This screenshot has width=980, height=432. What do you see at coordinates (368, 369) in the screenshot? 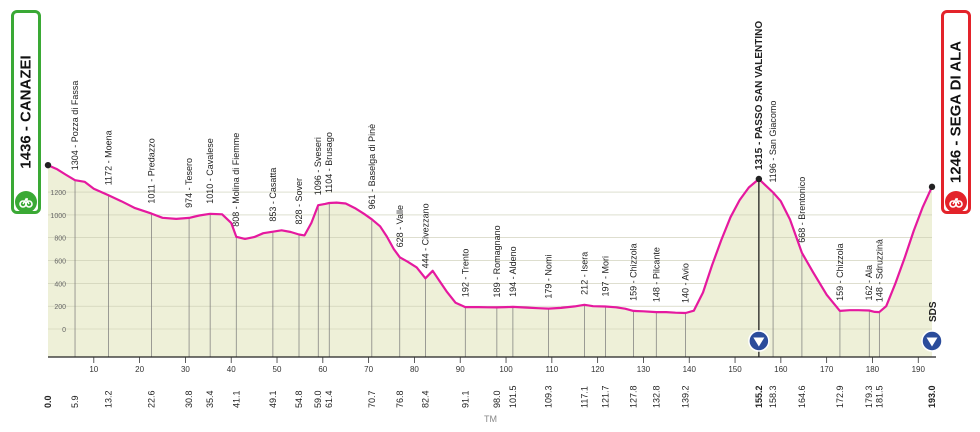
I see `km-tick-label: 70` at bounding box center [368, 369].